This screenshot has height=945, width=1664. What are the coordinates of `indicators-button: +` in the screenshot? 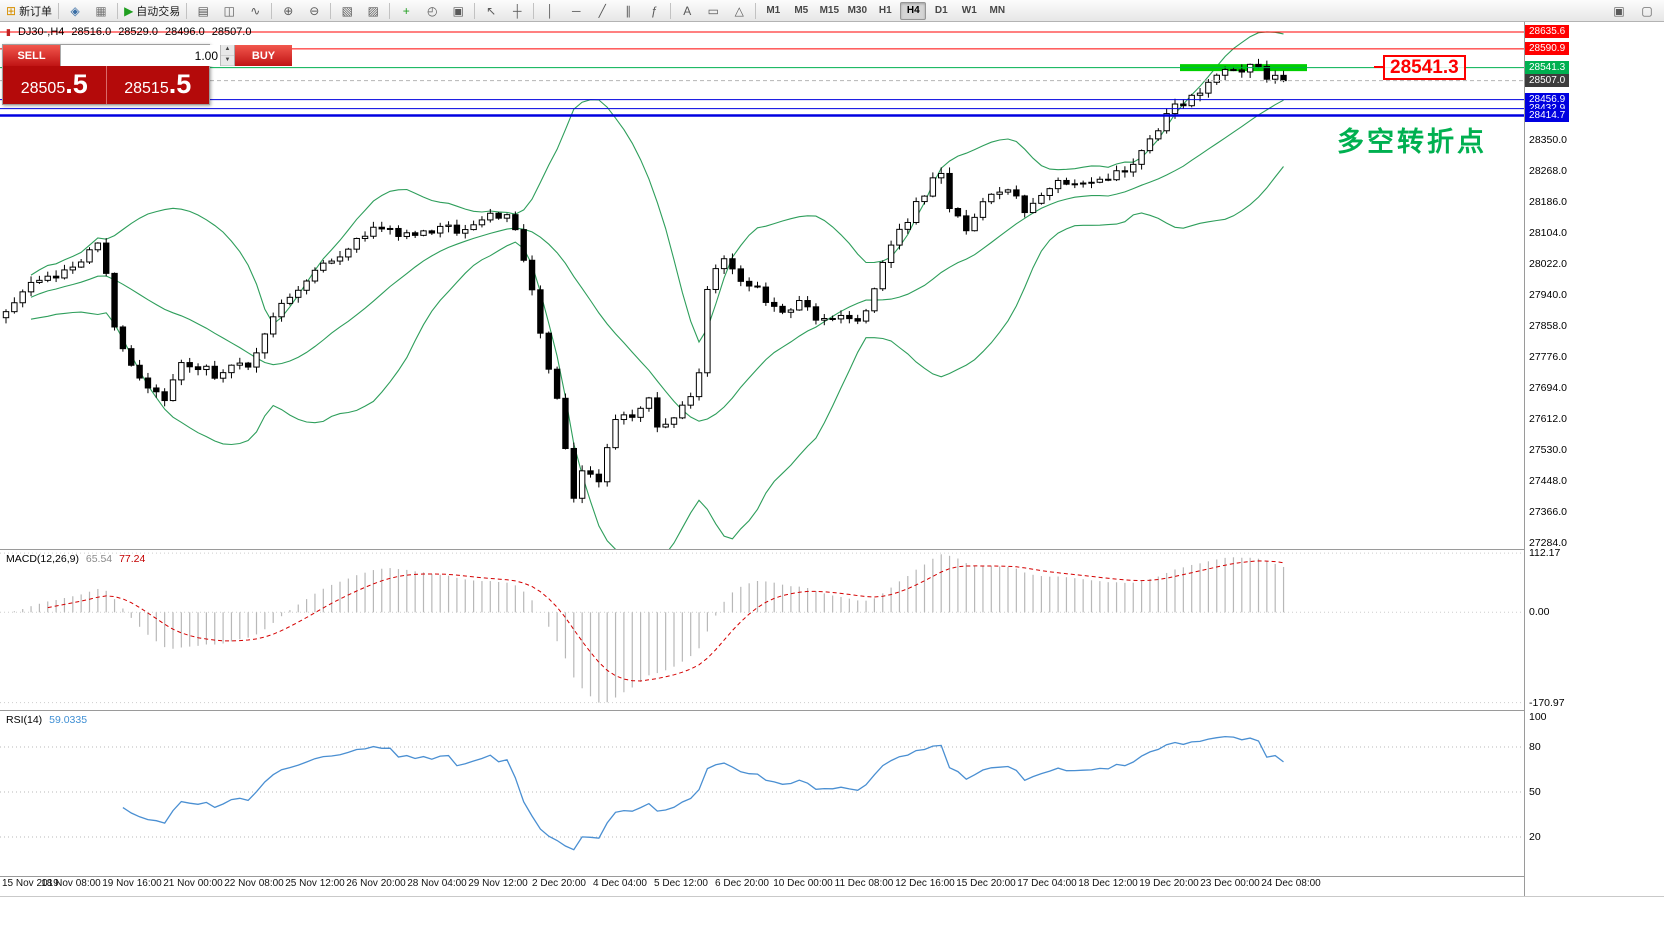 It's located at (406, 11).